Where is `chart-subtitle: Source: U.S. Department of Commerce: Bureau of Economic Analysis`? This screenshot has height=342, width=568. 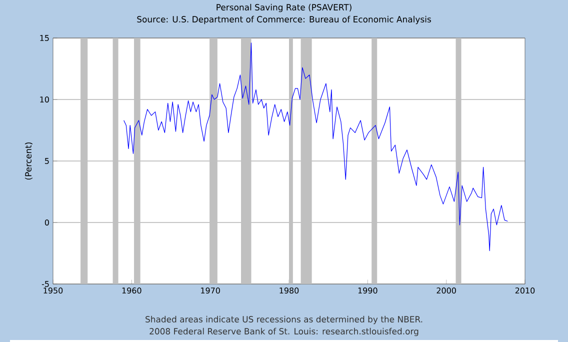
chart-subtitle: Source: U.S. Department of Commerce: Bureau of Economic Analysis is located at coordinates (284, 20).